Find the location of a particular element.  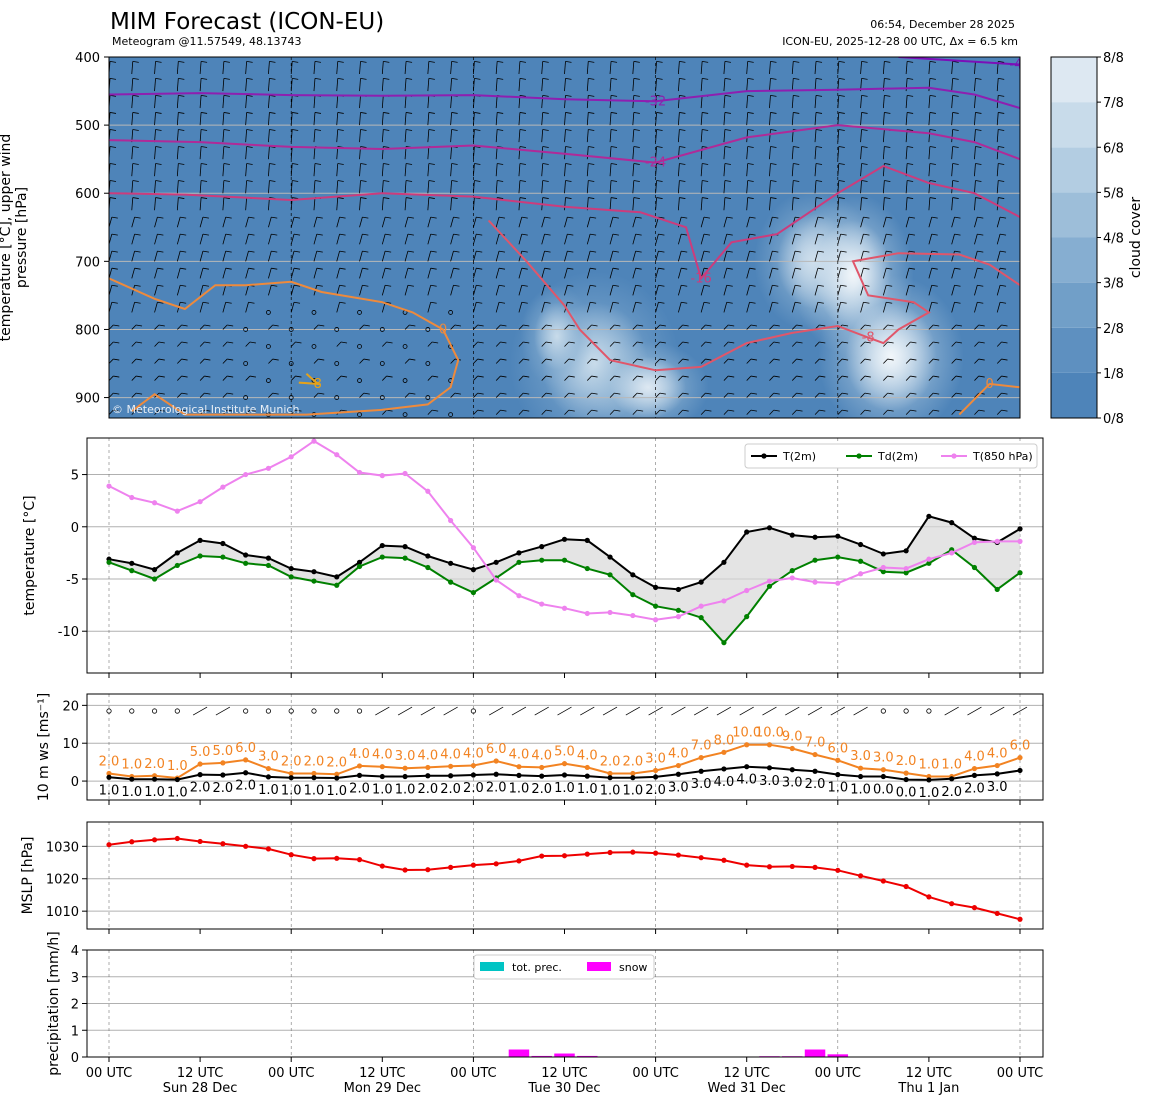

watermark: © Meteorological Institute Munich is located at coordinates (205, 409).